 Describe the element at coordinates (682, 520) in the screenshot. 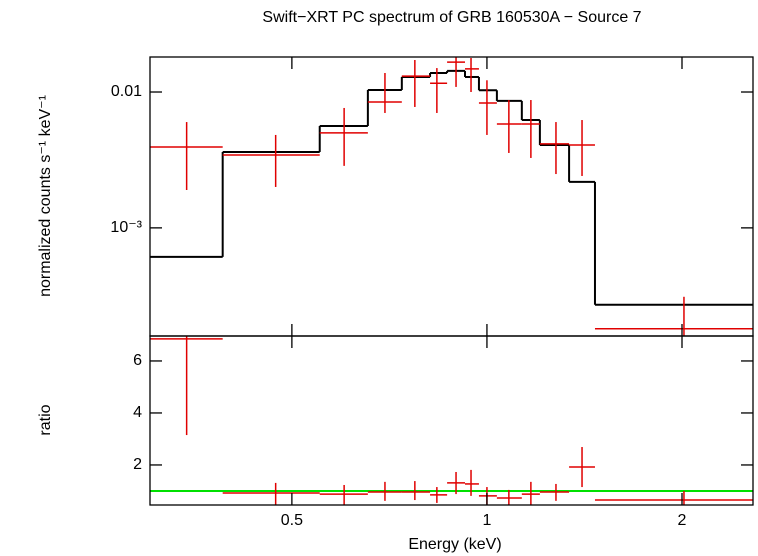

I see `x-tick-label: 2` at that location.